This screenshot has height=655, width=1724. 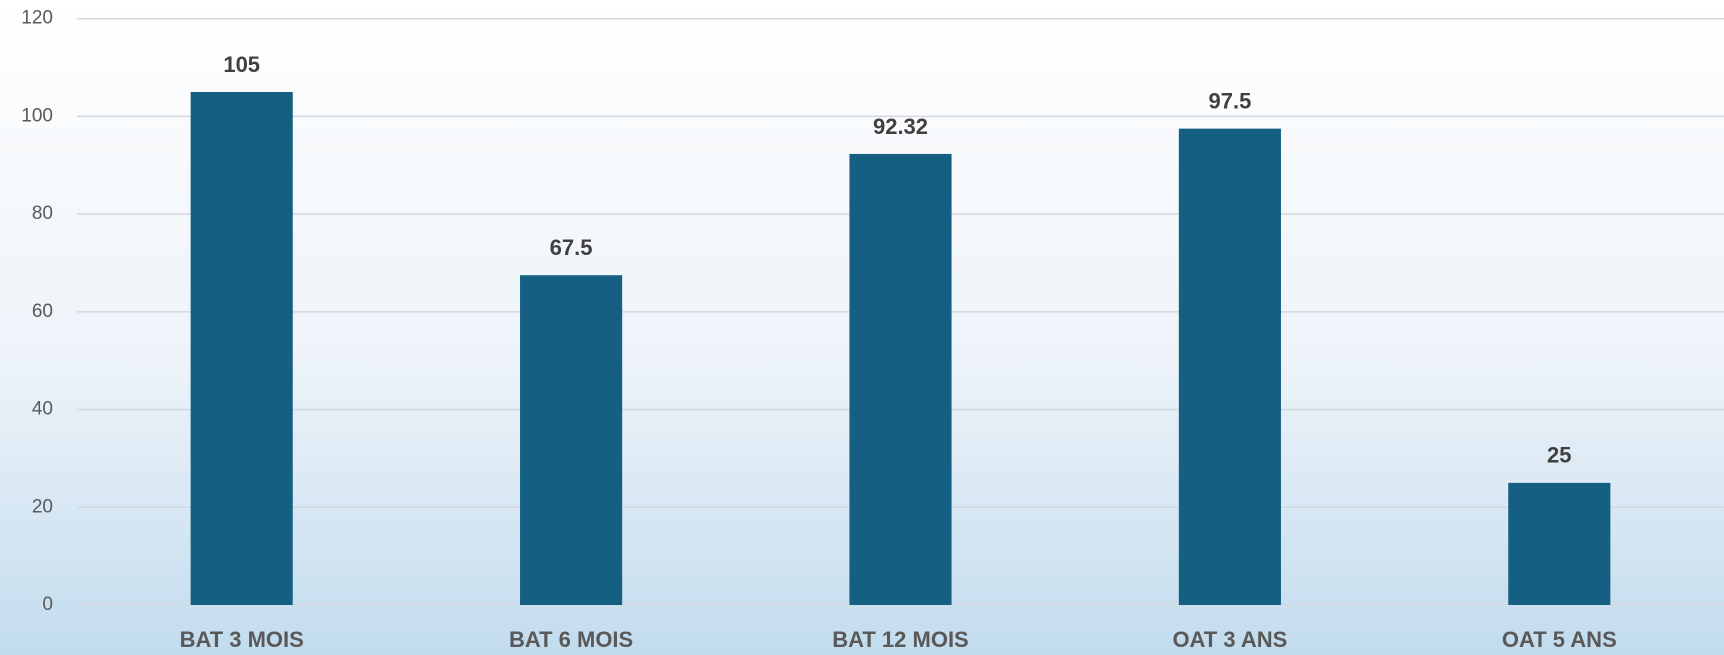 I want to click on y-tick-label: 80, so click(x=42, y=213).